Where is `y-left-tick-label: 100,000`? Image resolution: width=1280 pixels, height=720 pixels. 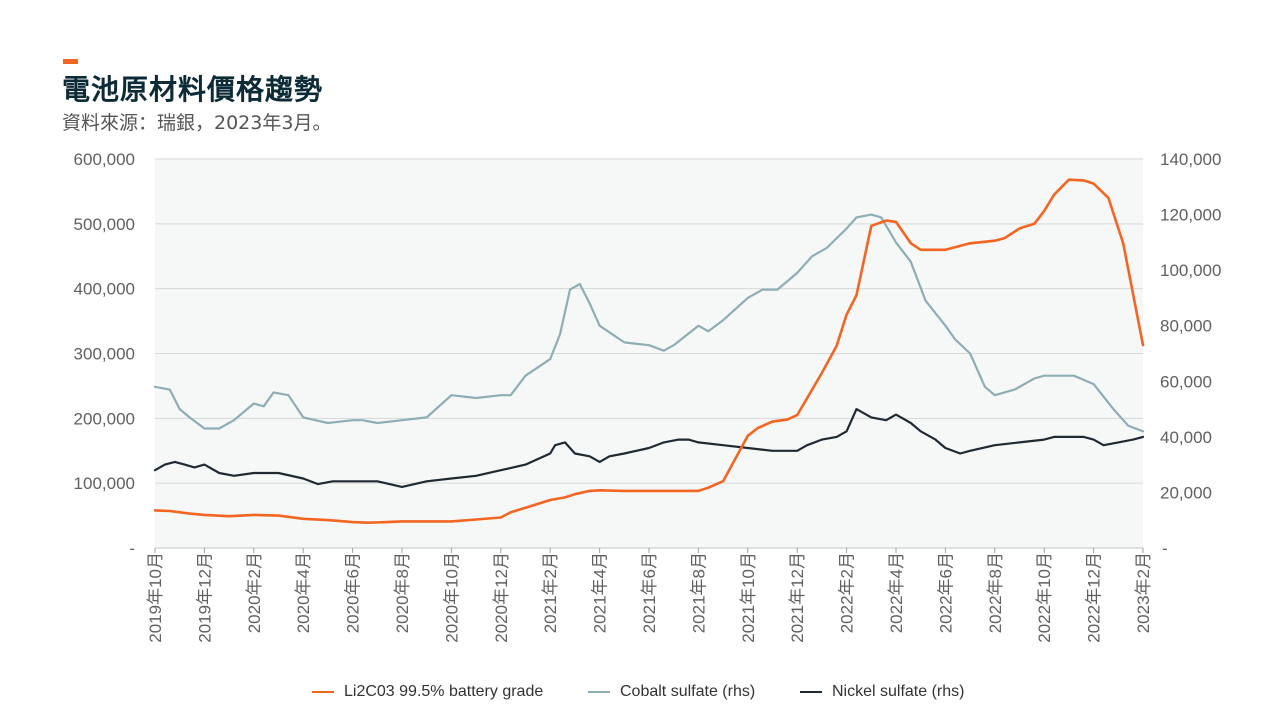
y-left-tick-label: 100,000 is located at coordinates (104, 483).